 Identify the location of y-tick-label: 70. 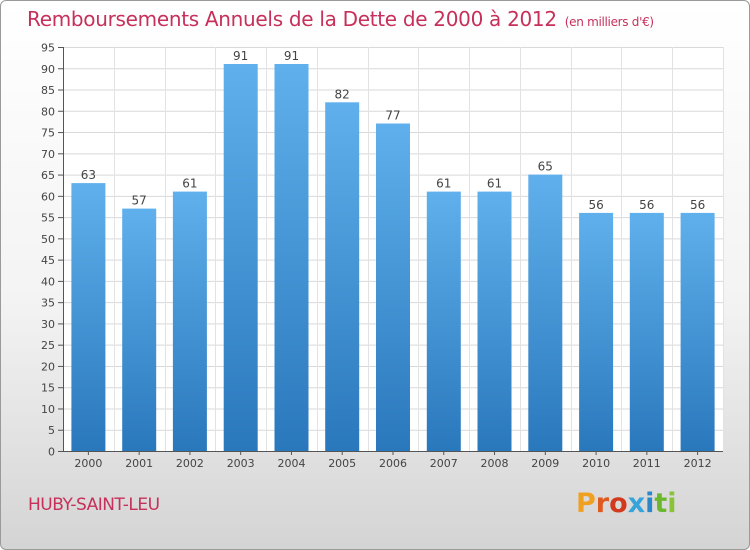
(48, 154).